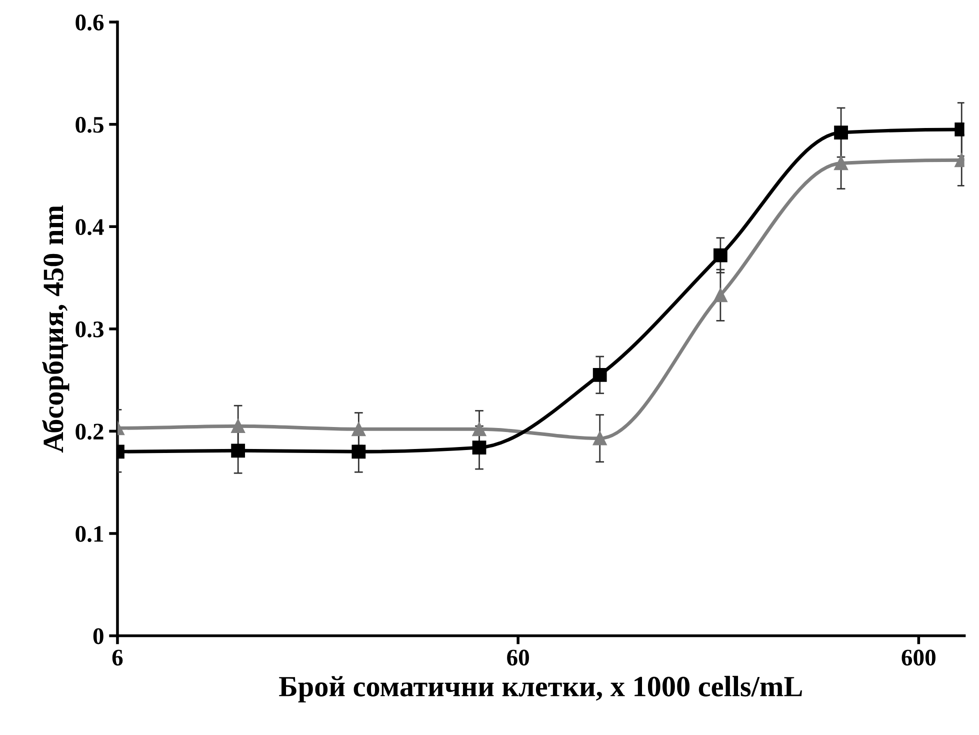  What do you see at coordinates (540, 689) in the screenshot?
I see `x-axis-title: Брой соматични клетки, x 1000 cells/mL` at bounding box center [540, 689].